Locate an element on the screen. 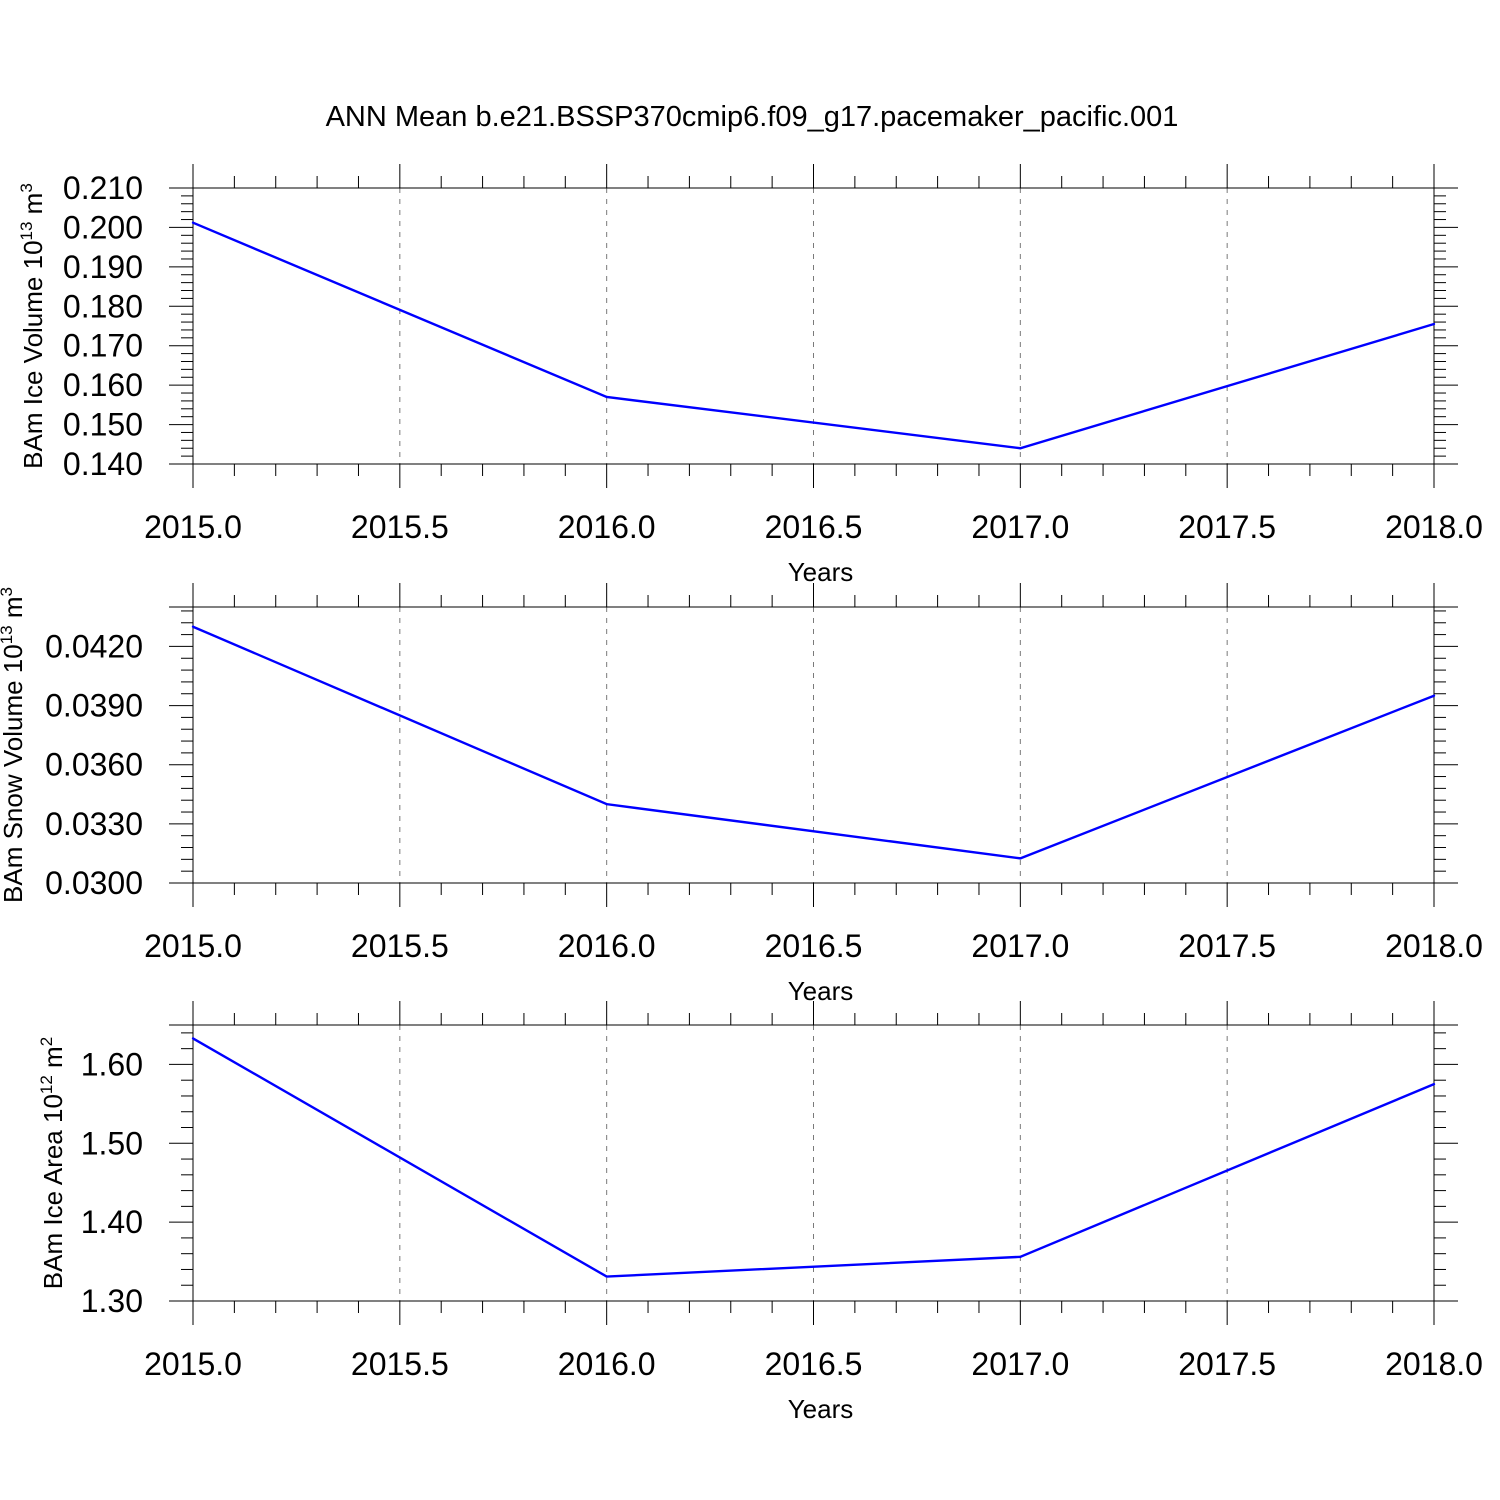  y-tick-label: 0.0300 is located at coordinates (94, 883).